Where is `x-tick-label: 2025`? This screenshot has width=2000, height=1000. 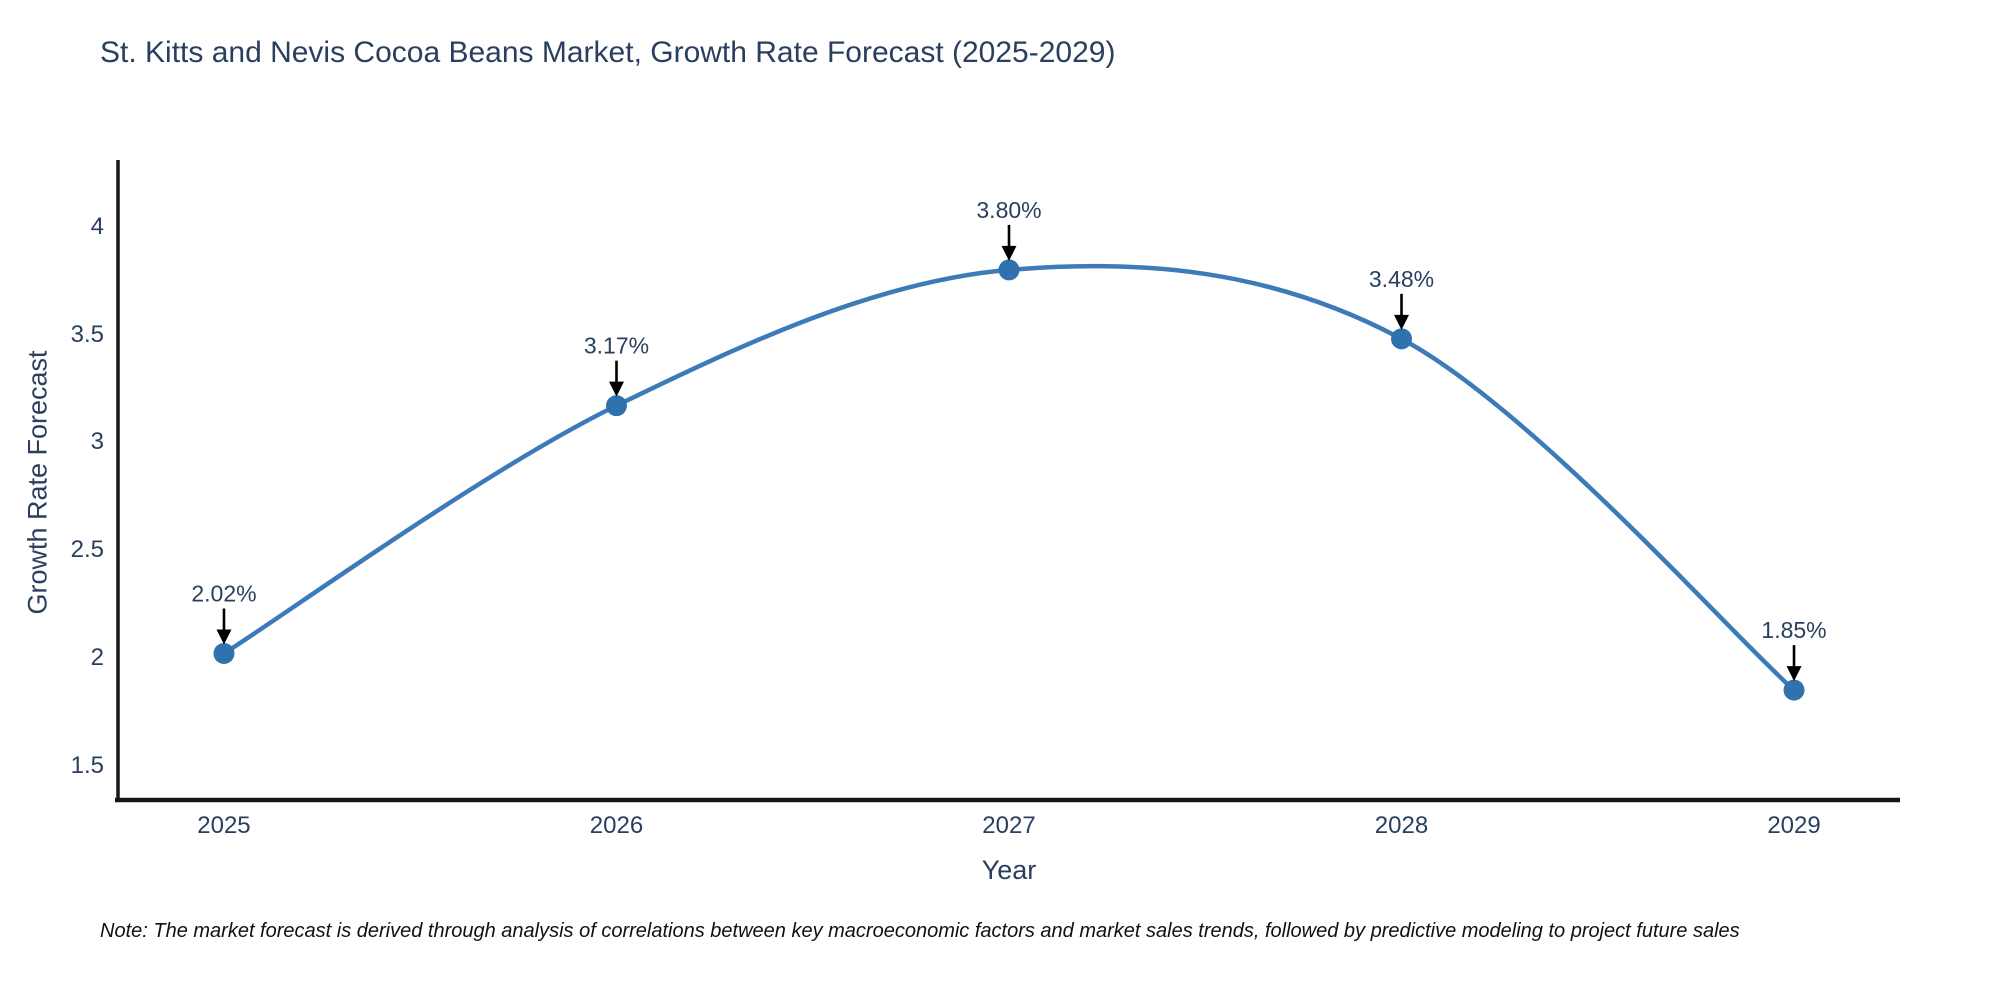 x-tick-label: 2025 is located at coordinates (224, 825).